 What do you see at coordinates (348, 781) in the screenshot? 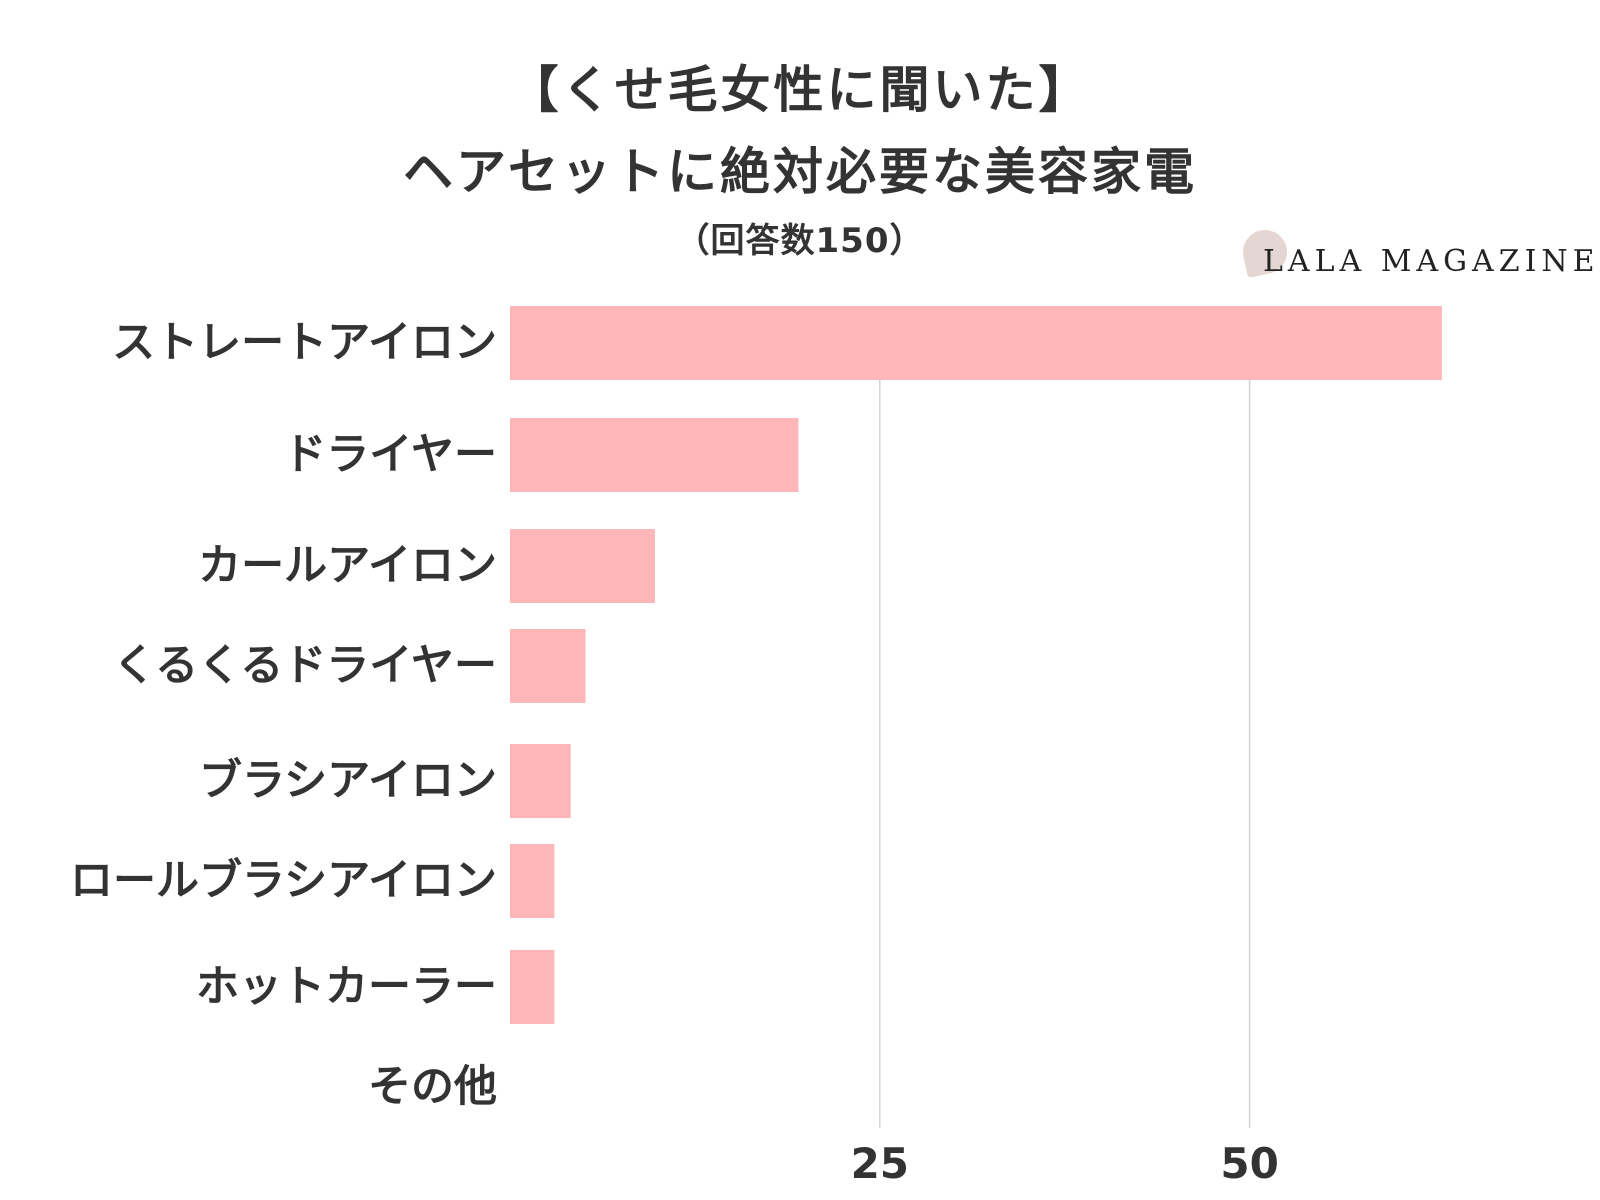
I see `category-label-4: ブラシアイロン` at bounding box center [348, 781].